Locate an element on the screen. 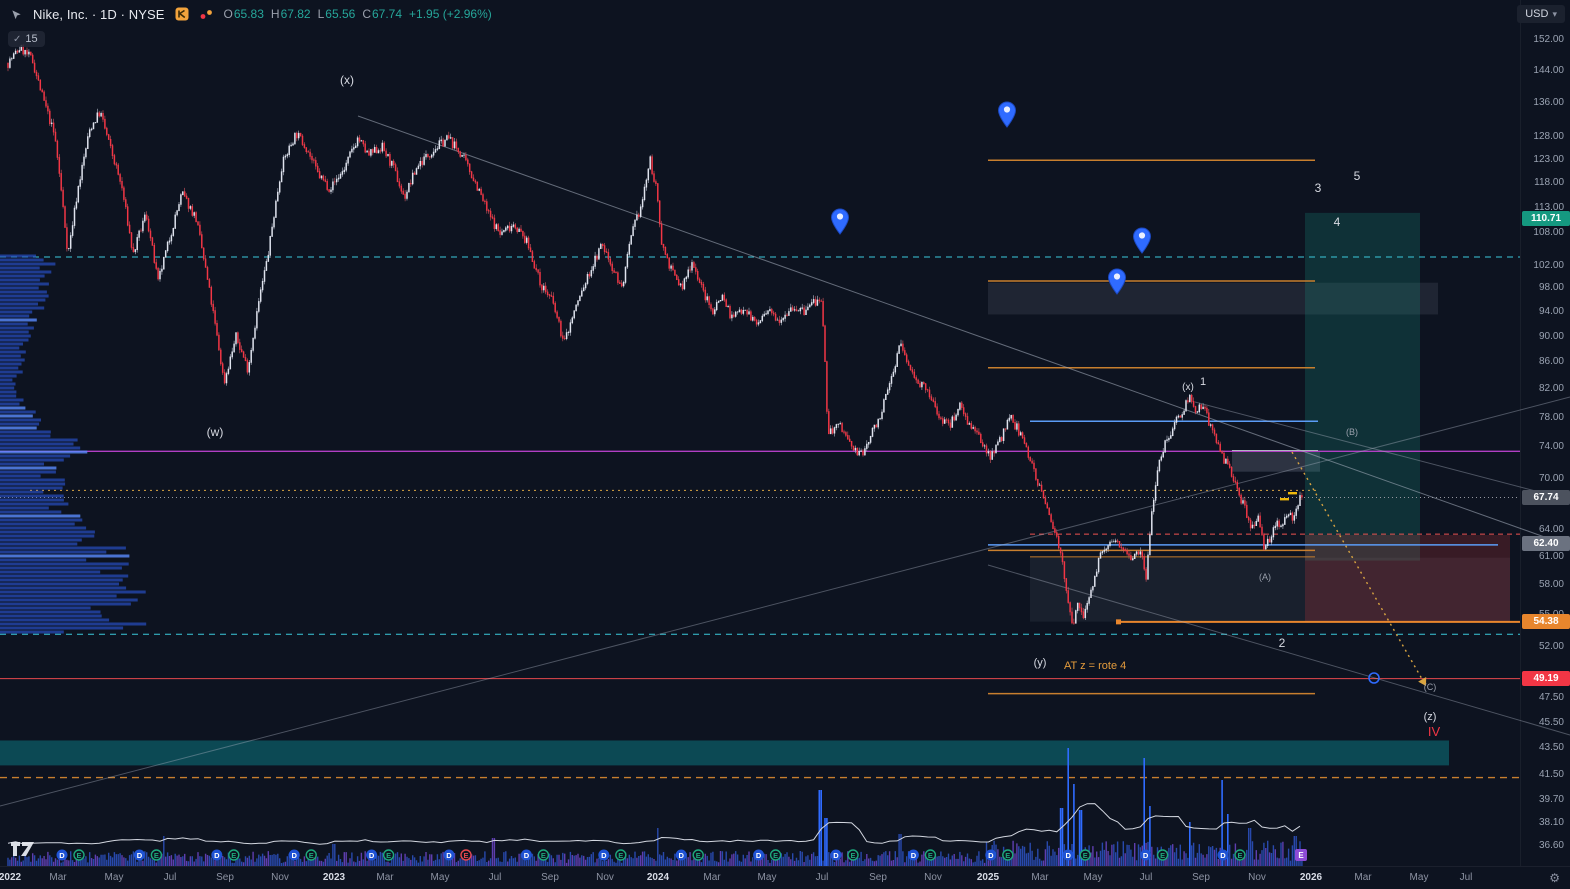 The height and width of the screenshot is (889, 1570). annotation-text: IV is located at coordinates (1434, 731).